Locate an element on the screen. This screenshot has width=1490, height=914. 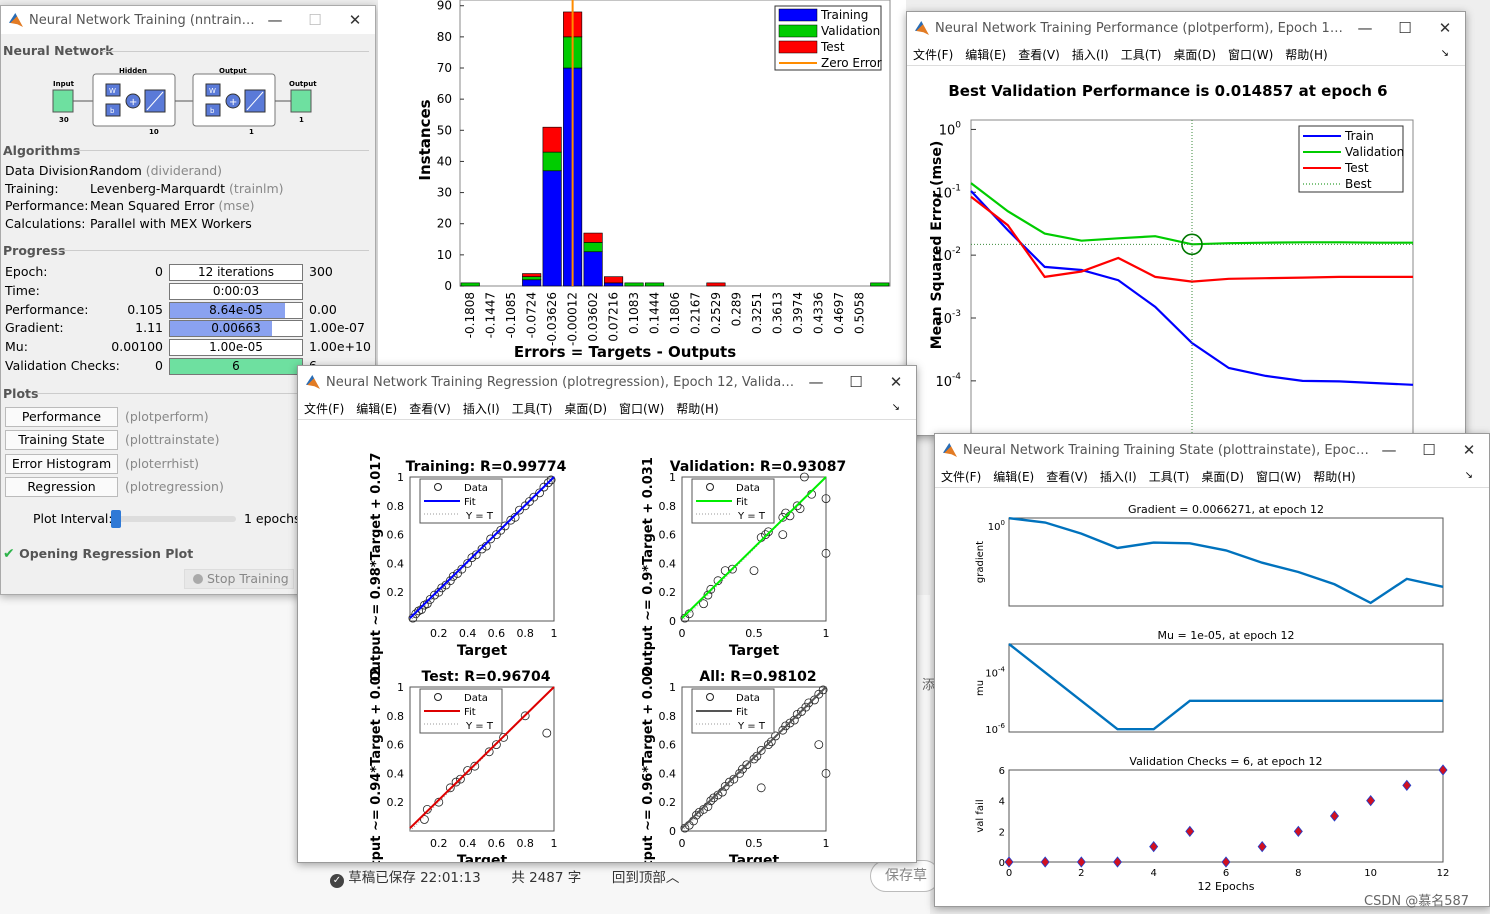
slider-thumb is located at coordinates (116, 519).